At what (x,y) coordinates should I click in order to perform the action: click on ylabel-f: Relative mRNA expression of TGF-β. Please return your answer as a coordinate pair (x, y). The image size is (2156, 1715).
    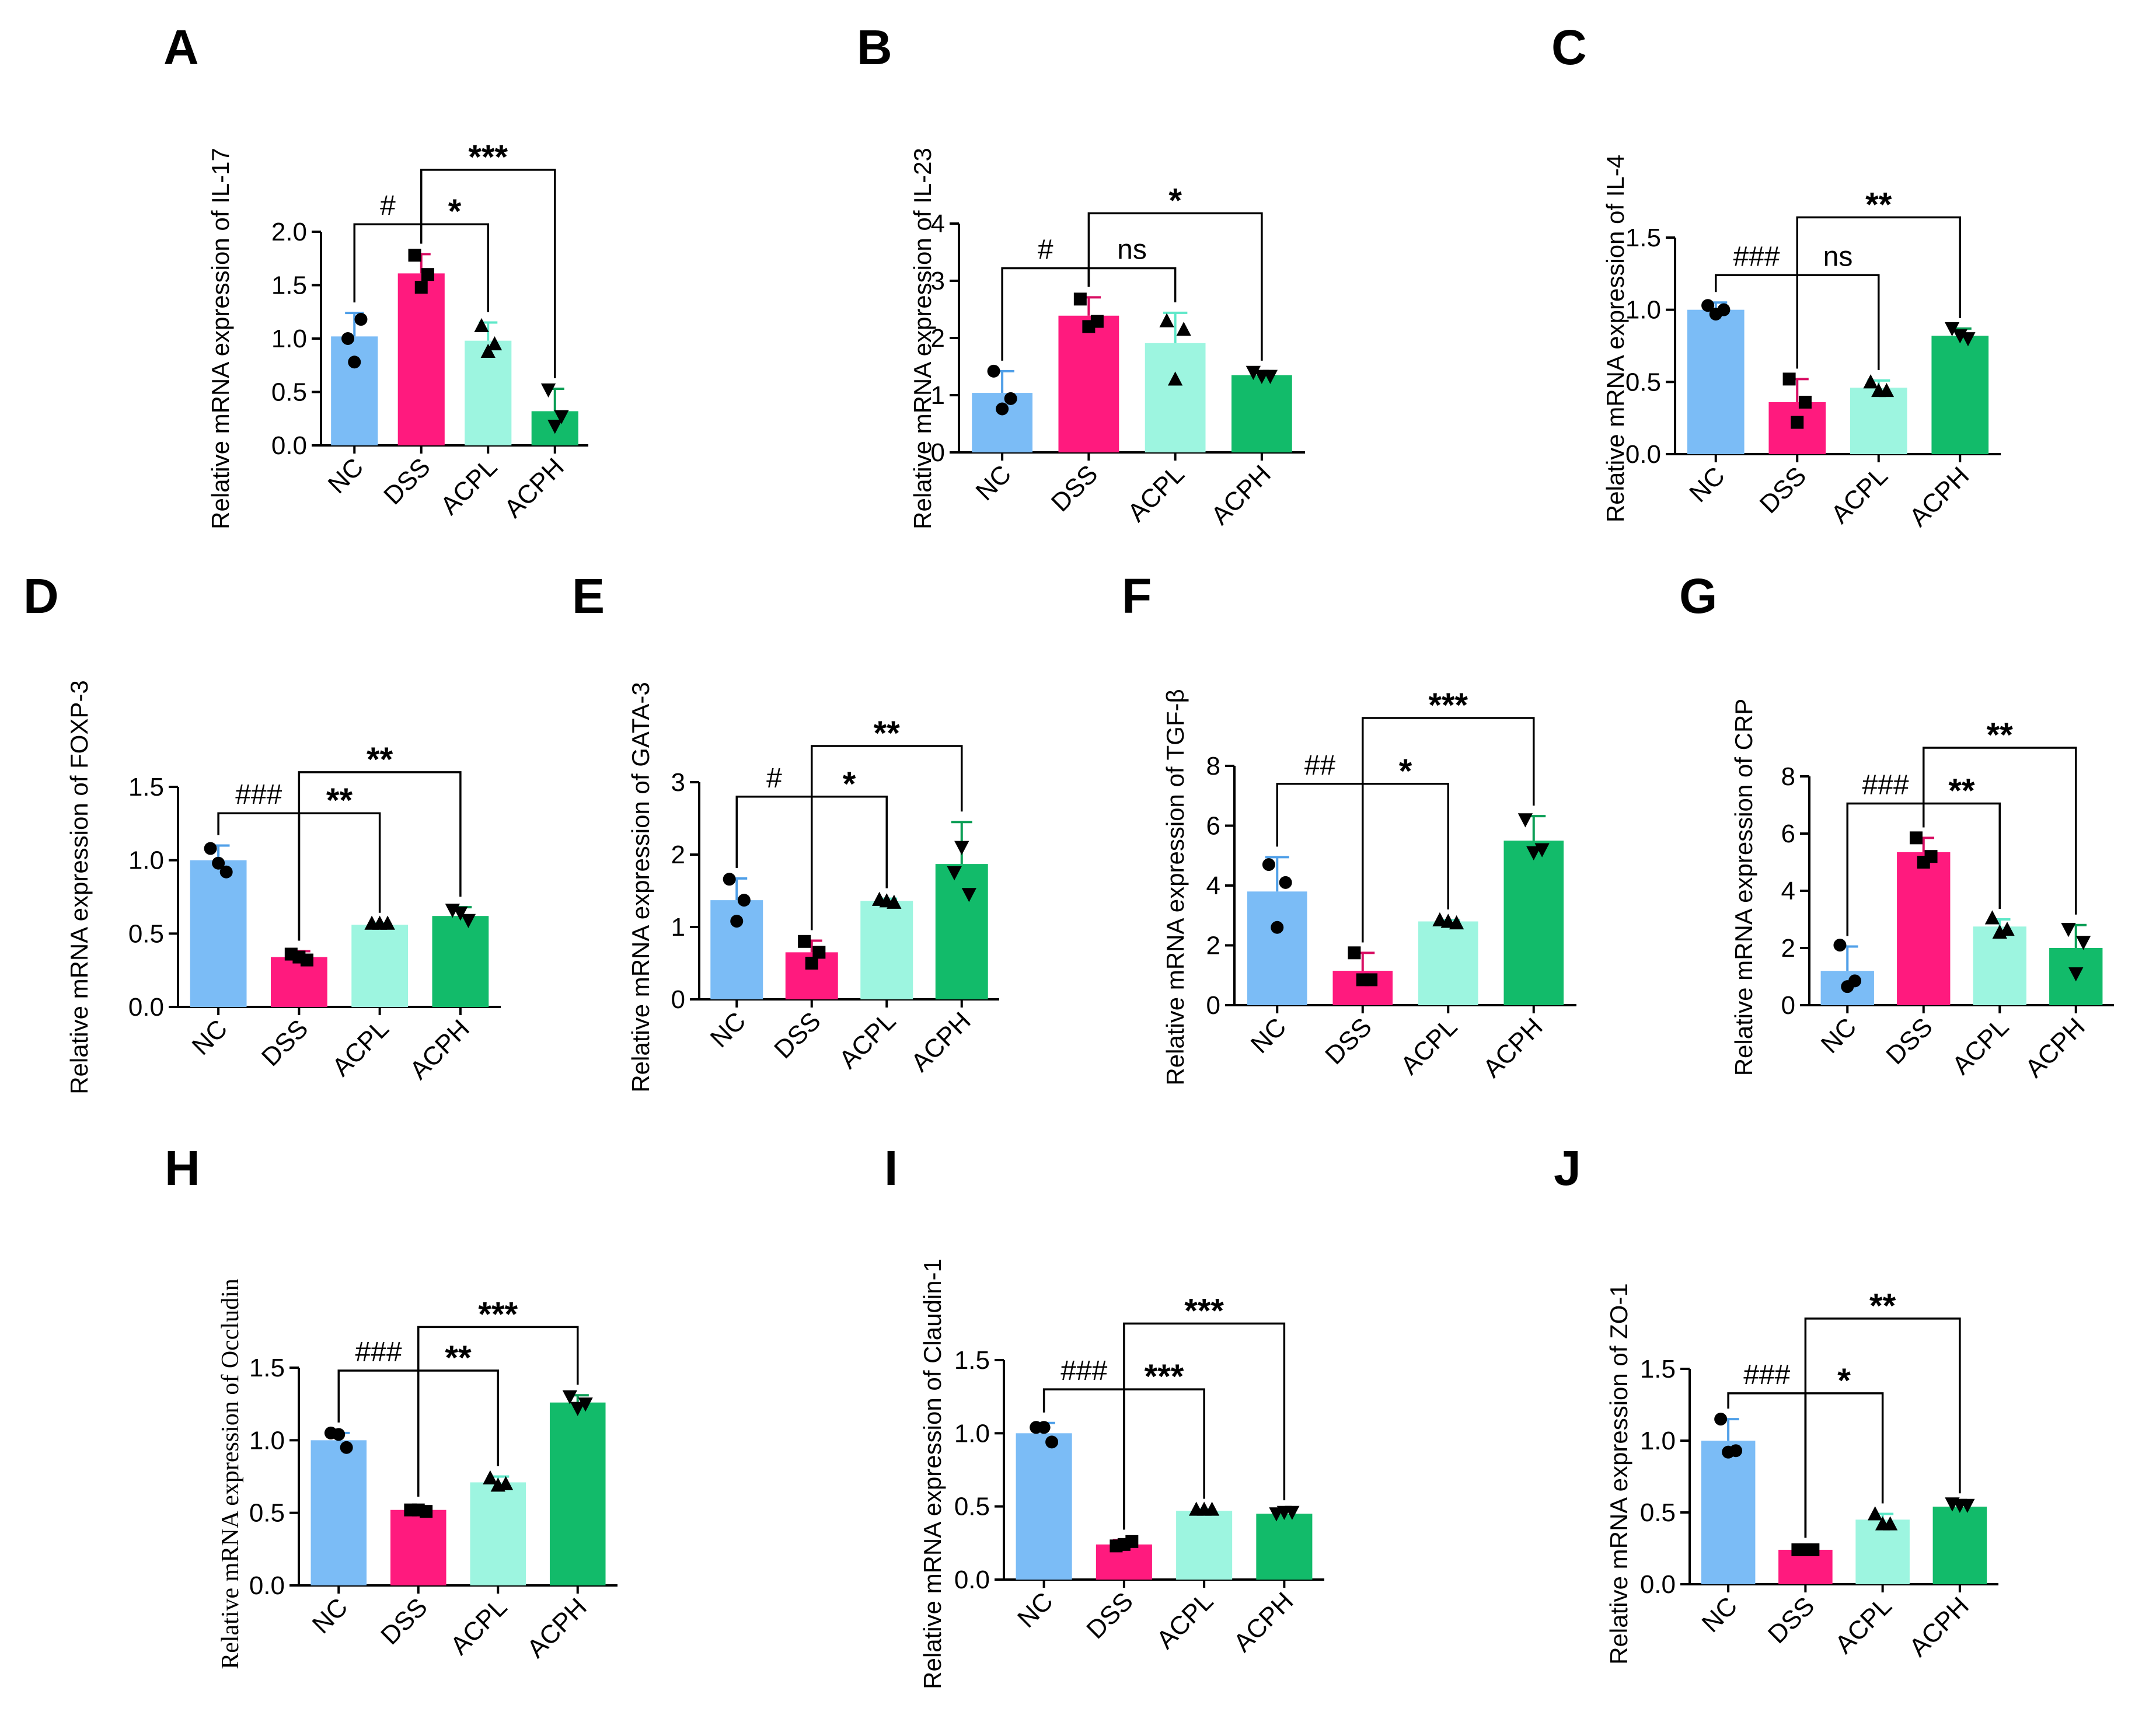
    Looking at the image, I should click on (1175, 887).